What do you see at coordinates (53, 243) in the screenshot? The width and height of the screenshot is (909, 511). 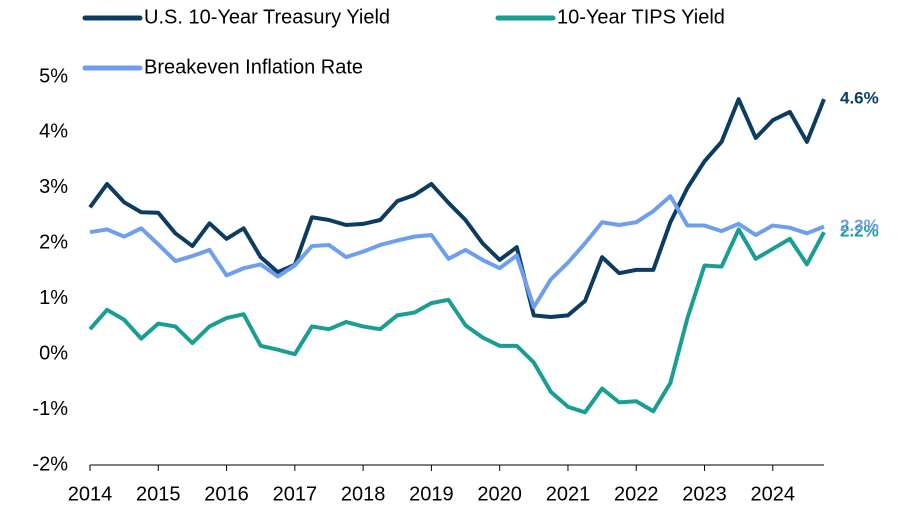 I see `y-tick-label: 2%` at bounding box center [53, 243].